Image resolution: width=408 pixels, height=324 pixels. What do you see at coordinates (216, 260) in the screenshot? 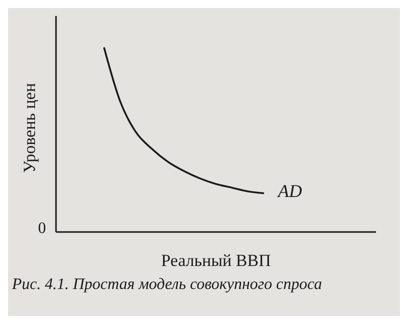
I see `x-axis-title: Реальный ВВП` at bounding box center [216, 260].